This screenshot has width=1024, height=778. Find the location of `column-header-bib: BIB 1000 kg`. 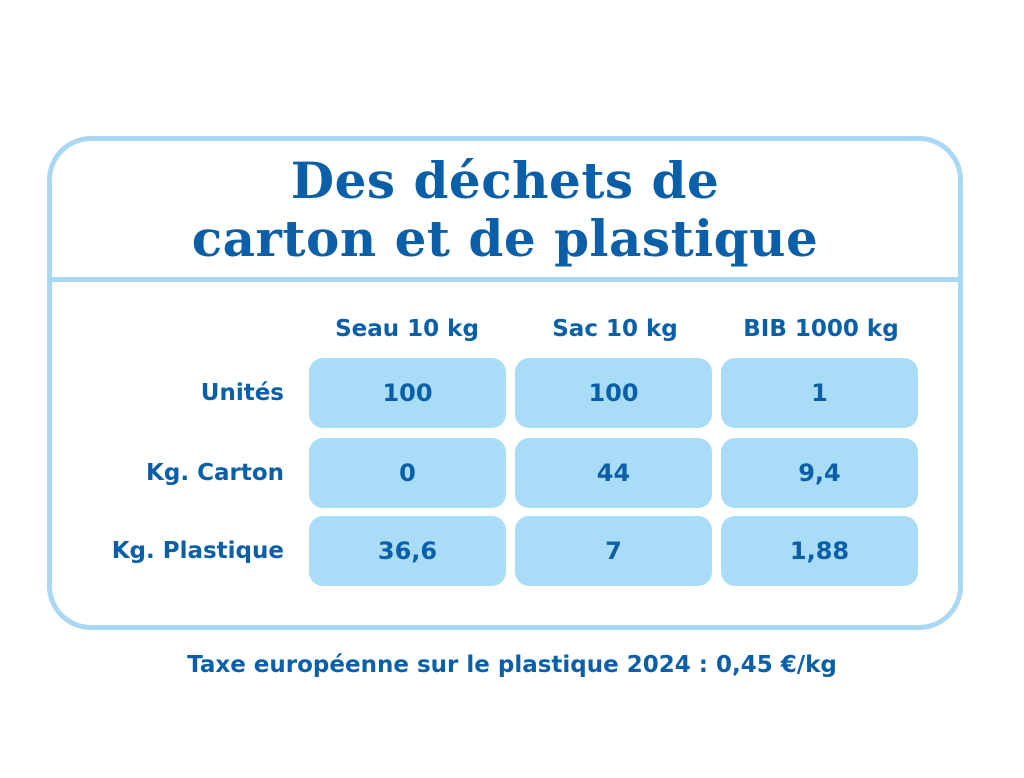

column-header-bib: BIB 1000 kg is located at coordinates (821, 329).